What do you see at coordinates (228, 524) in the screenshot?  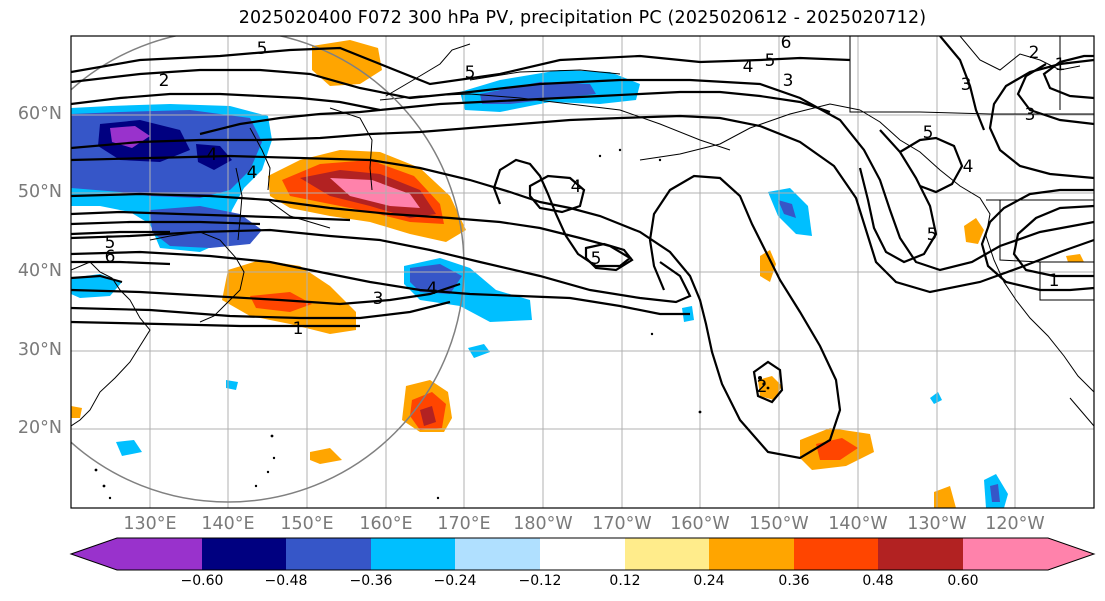 I see `lon-label: 140°E` at bounding box center [228, 524].